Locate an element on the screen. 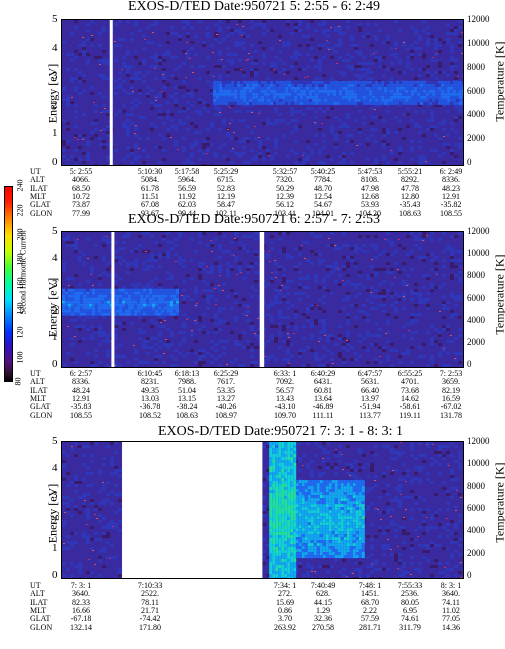 Image resolution: width=505 pixels, height=649 pixels. y2-tick-label: 10000 is located at coordinates (478, 42).